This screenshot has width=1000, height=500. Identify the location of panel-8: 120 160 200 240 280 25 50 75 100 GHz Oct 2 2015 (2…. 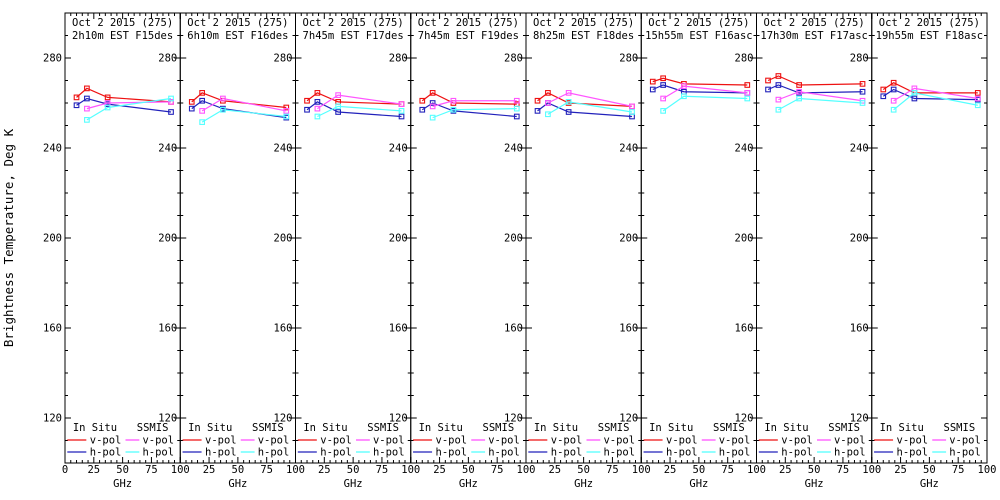
(923, 251).